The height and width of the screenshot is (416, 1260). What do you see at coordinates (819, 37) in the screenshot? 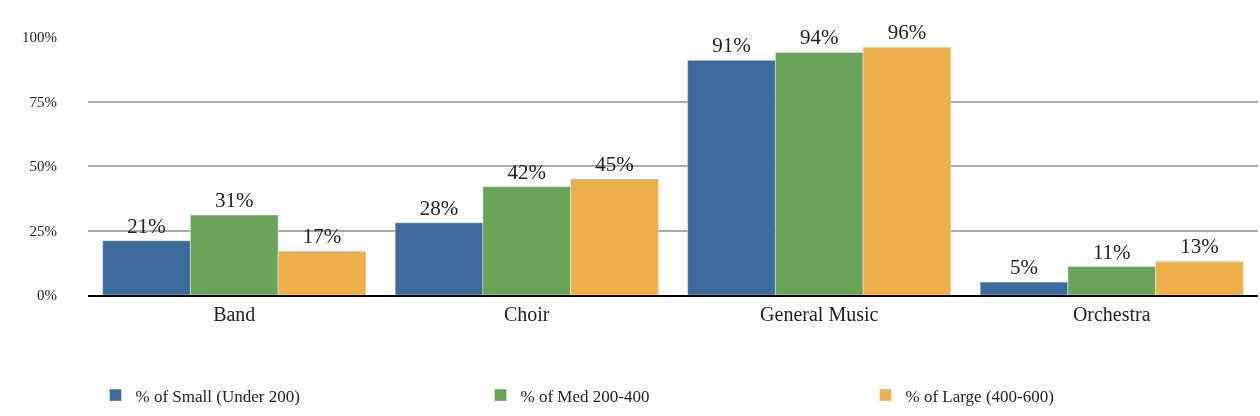
I see `text: 94%` at bounding box center [819, 37].